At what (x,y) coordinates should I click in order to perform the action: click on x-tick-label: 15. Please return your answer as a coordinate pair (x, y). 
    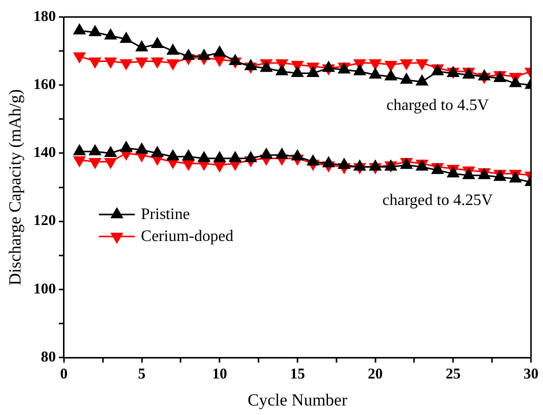
    Looking at the image, I should click on (297, 374).